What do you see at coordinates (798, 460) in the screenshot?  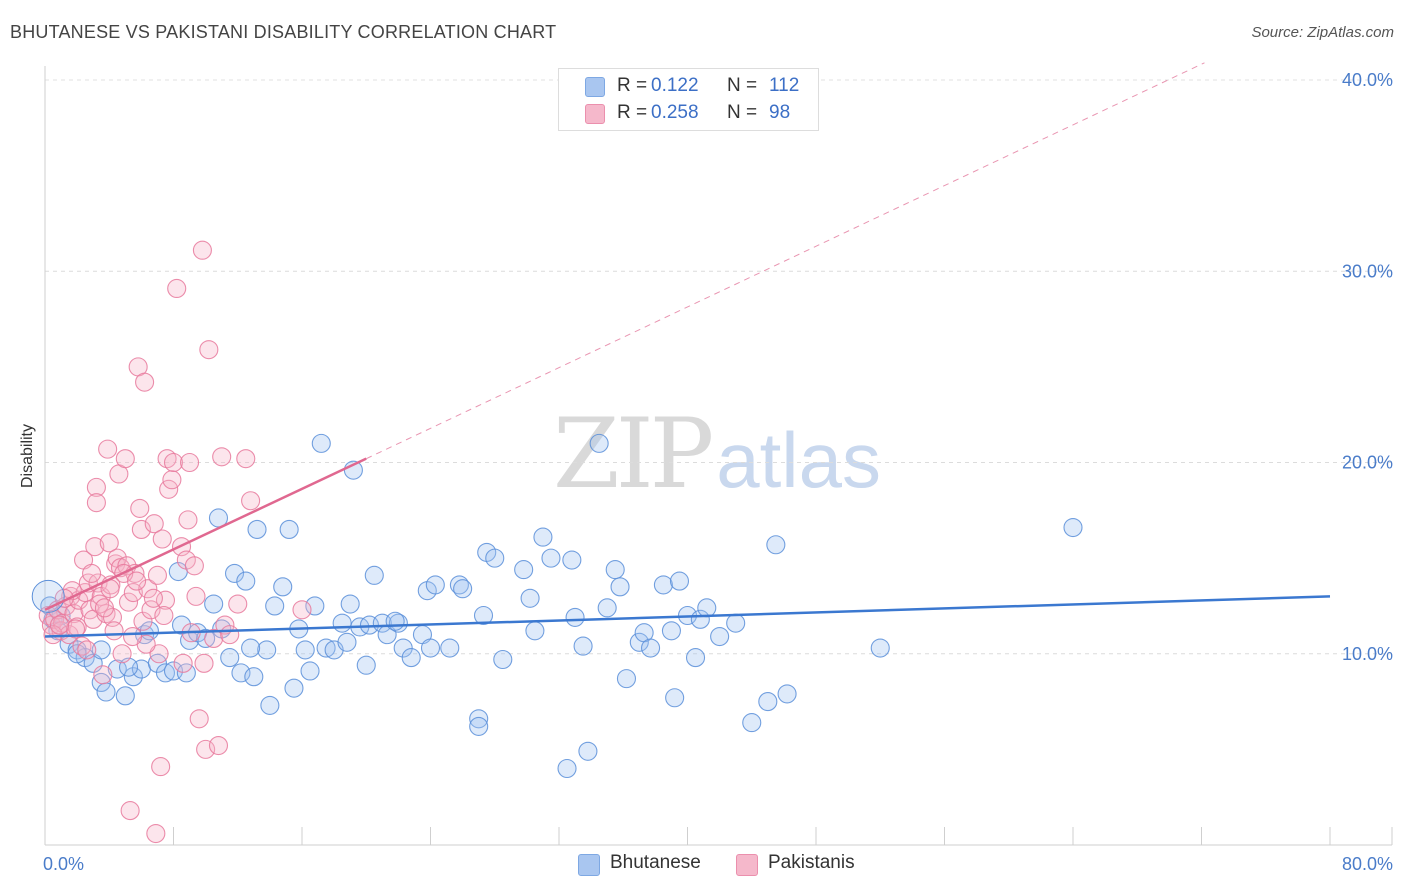 I see `watermark-atlas: atlas` at bounding box center [798, 460].